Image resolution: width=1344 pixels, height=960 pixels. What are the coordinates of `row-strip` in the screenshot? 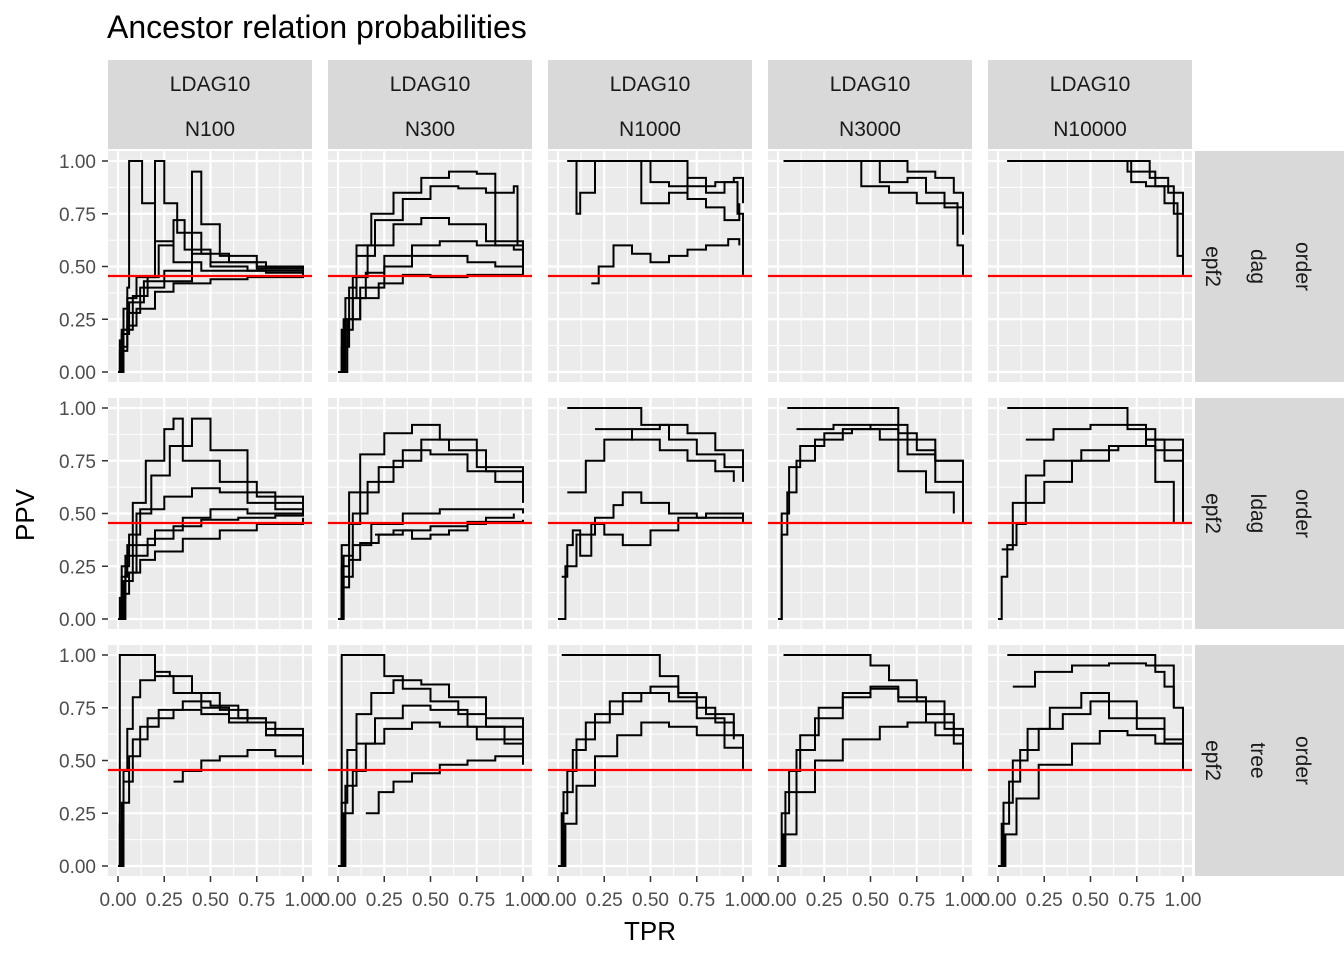 It's located at (1269, 760).